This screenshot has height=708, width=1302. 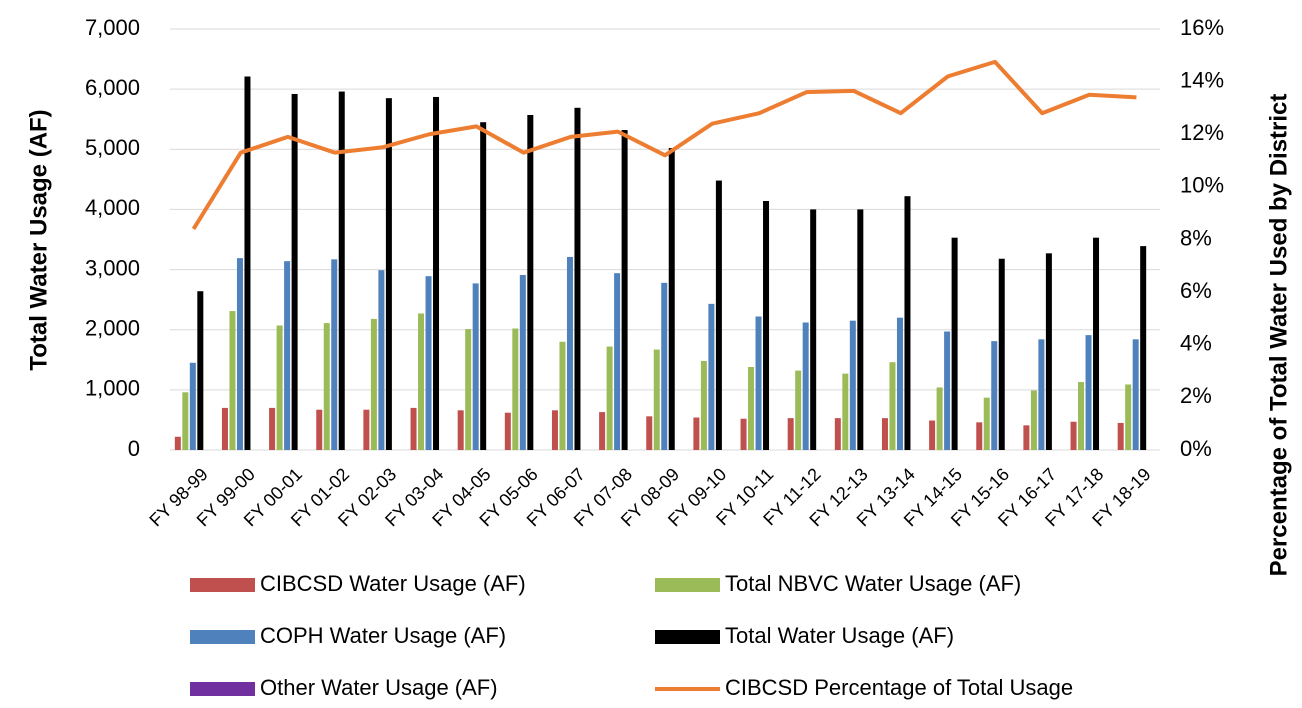 What do you see at coordinates (899, 687) in the screenshot?
I see `legend-label: CIBCSD Percentage of Total Usage` at bounding box center [899, 687].